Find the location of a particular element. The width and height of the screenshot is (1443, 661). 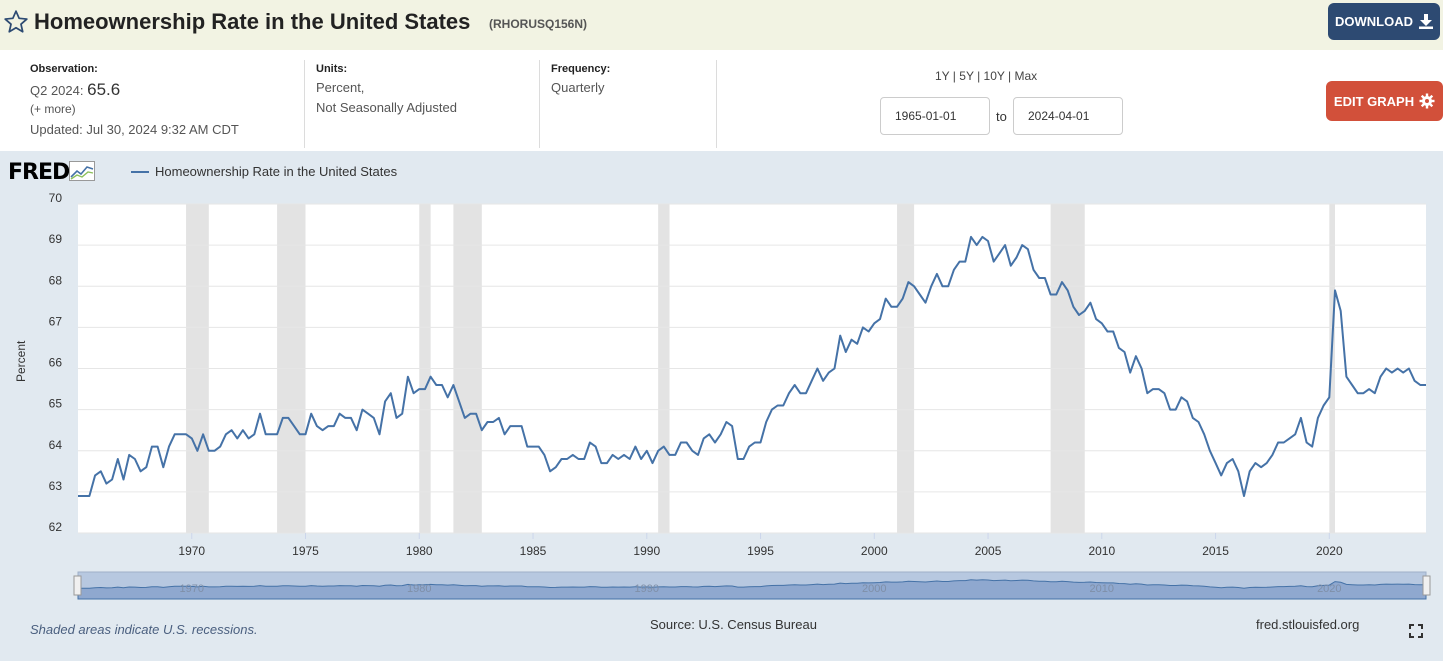

y-tick-label: 64 is located at coordinates (56, 445).